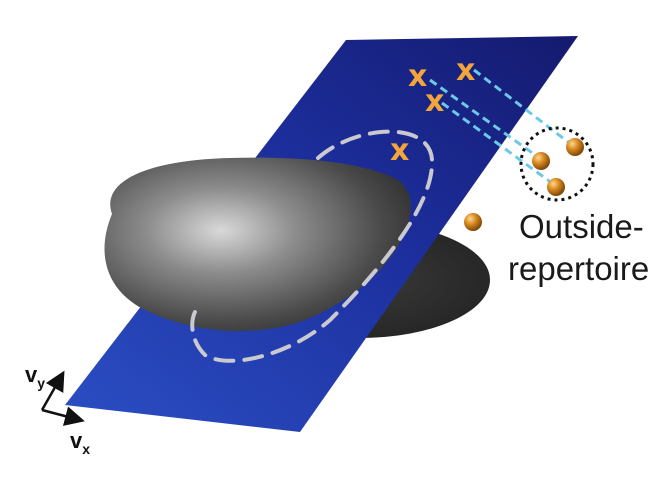  I want to click on outside-repertoire-circle, so click(557, 164).